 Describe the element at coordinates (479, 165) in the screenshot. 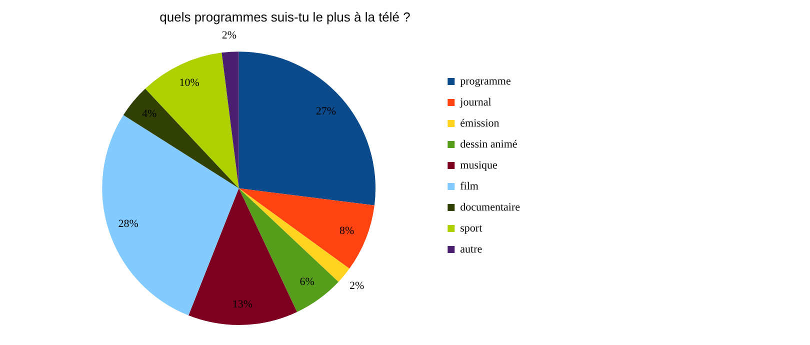

I see `legend-label: musique` at that location.